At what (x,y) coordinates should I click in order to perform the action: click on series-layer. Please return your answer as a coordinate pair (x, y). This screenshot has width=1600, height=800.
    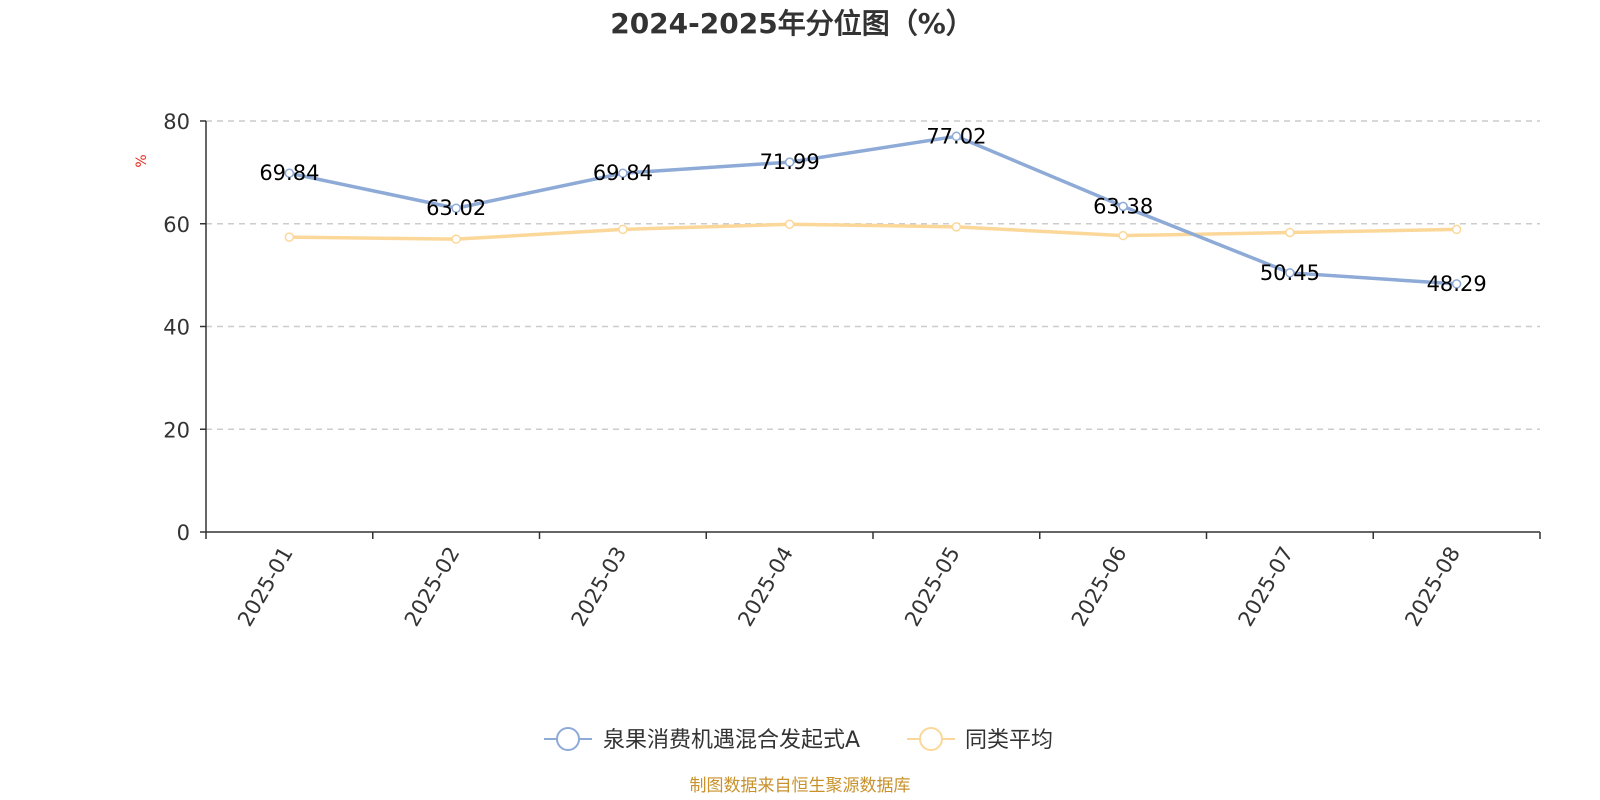
    Looking at the image, I should click on (873, 210).